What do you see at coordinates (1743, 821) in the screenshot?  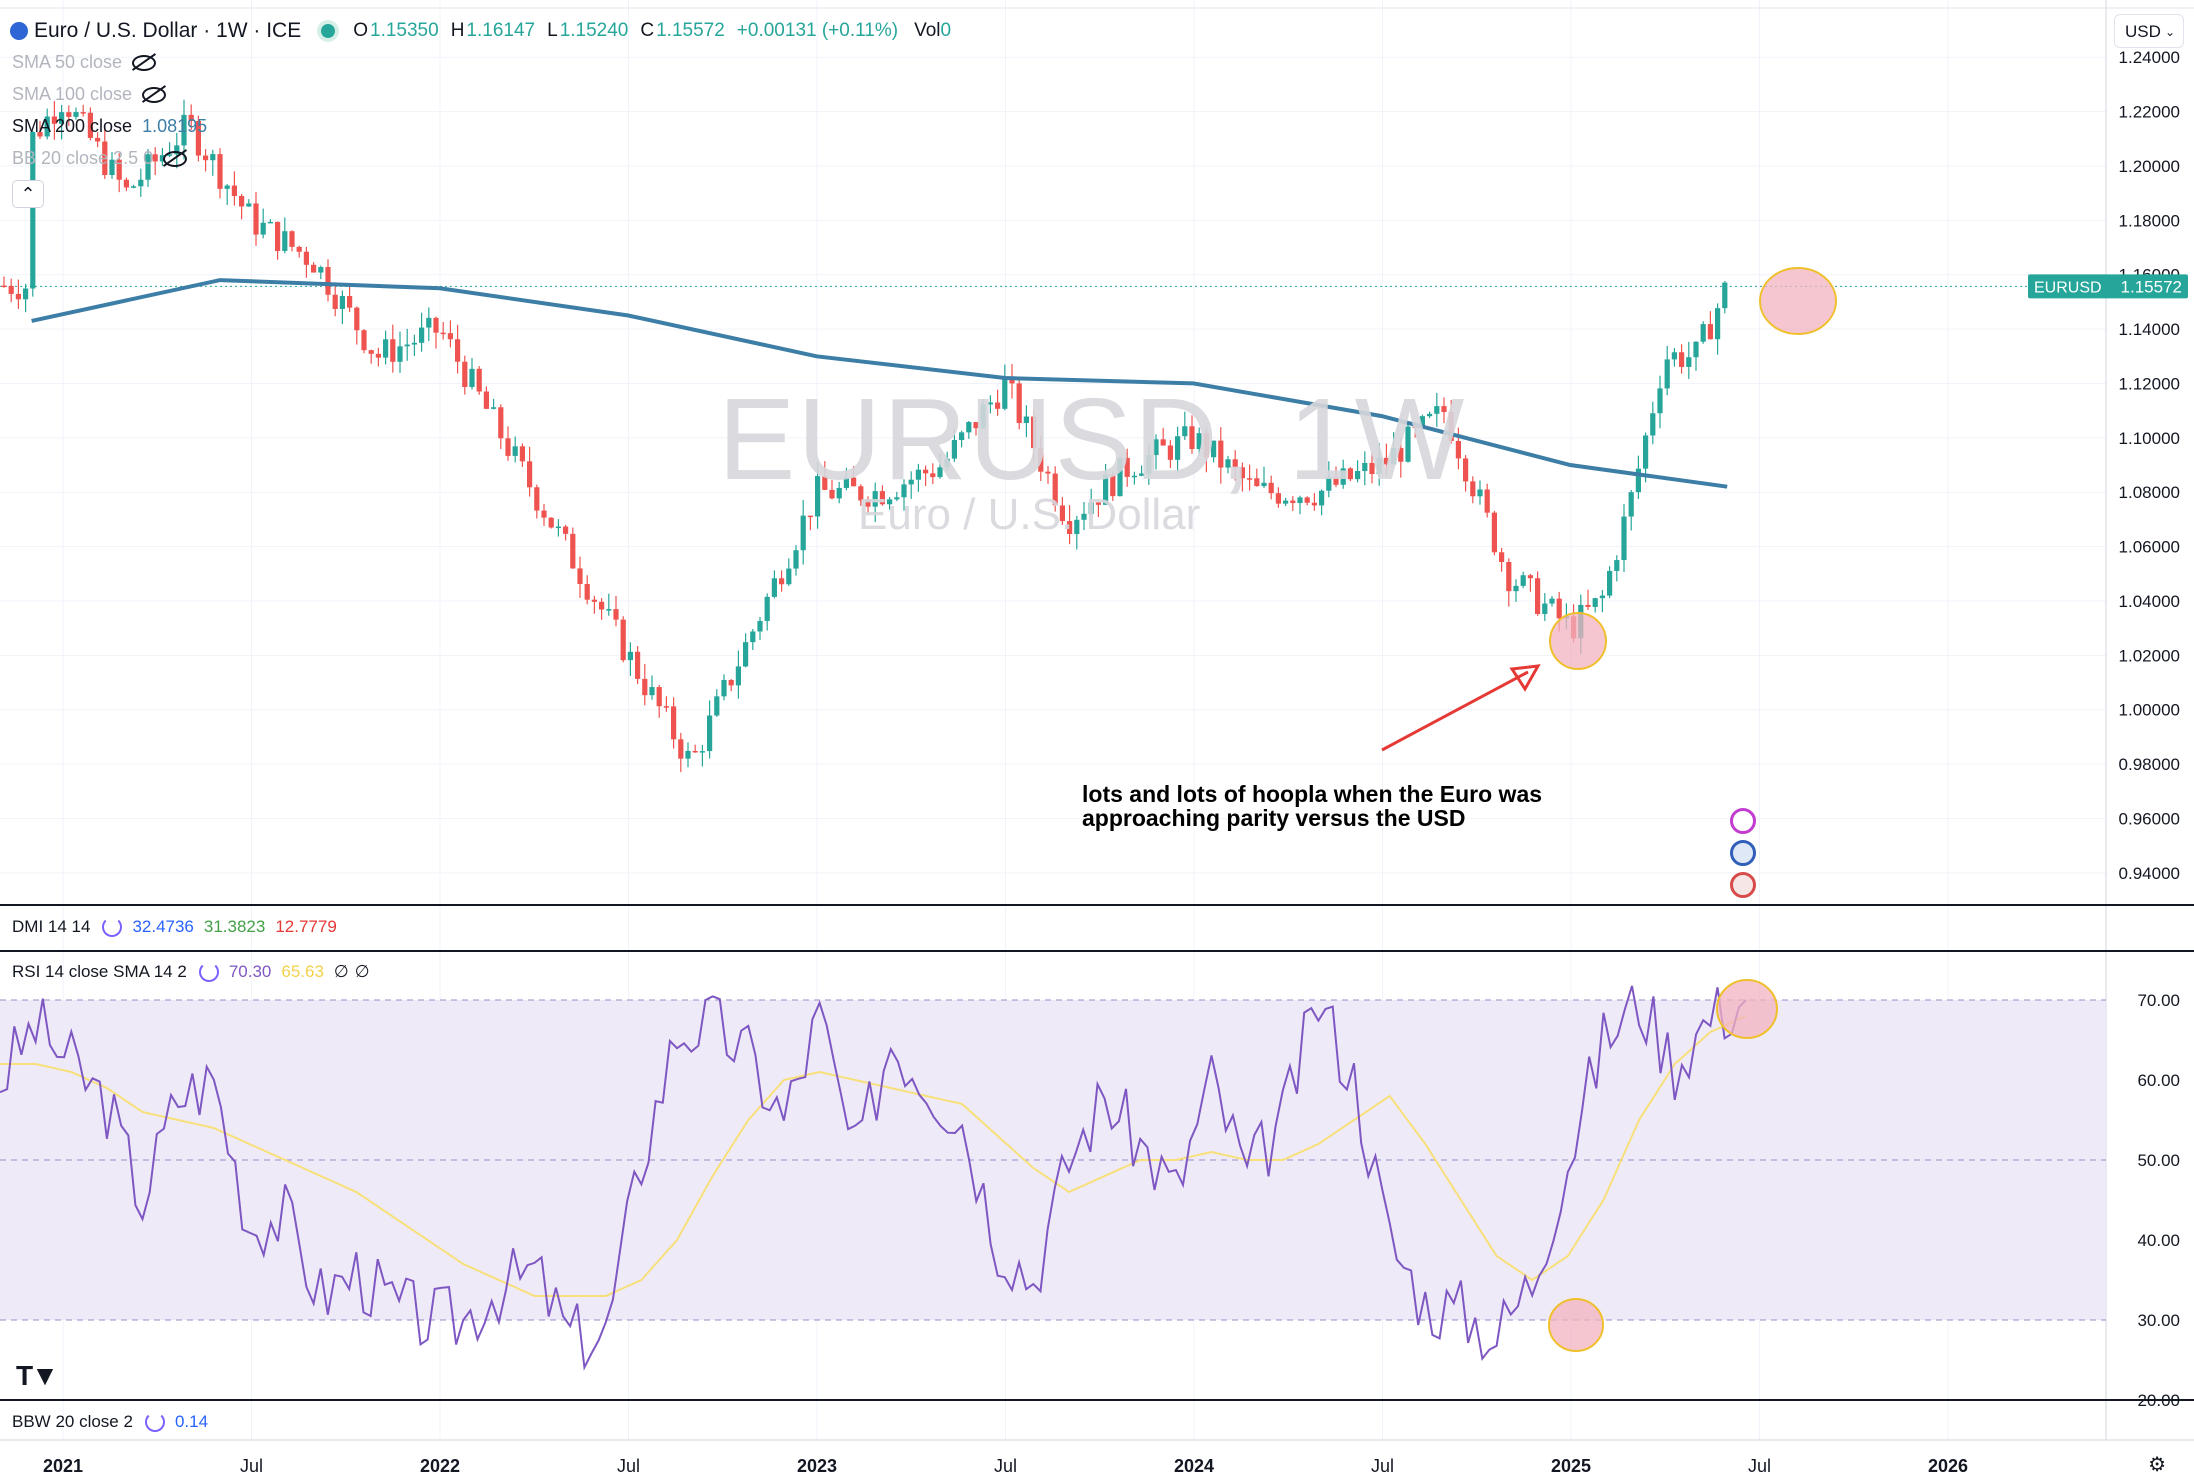 I see `event-lightning-icon` at bounding box center [1743, 821].